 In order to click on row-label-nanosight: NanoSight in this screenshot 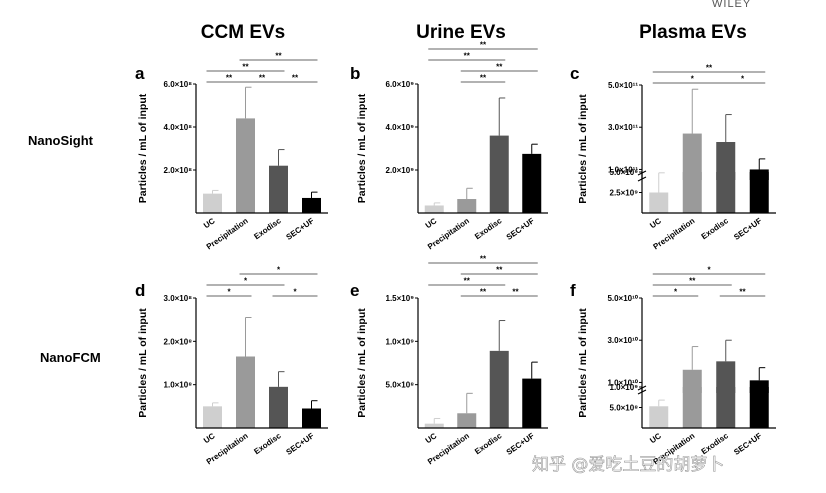, I will do `click(61, 140)`.